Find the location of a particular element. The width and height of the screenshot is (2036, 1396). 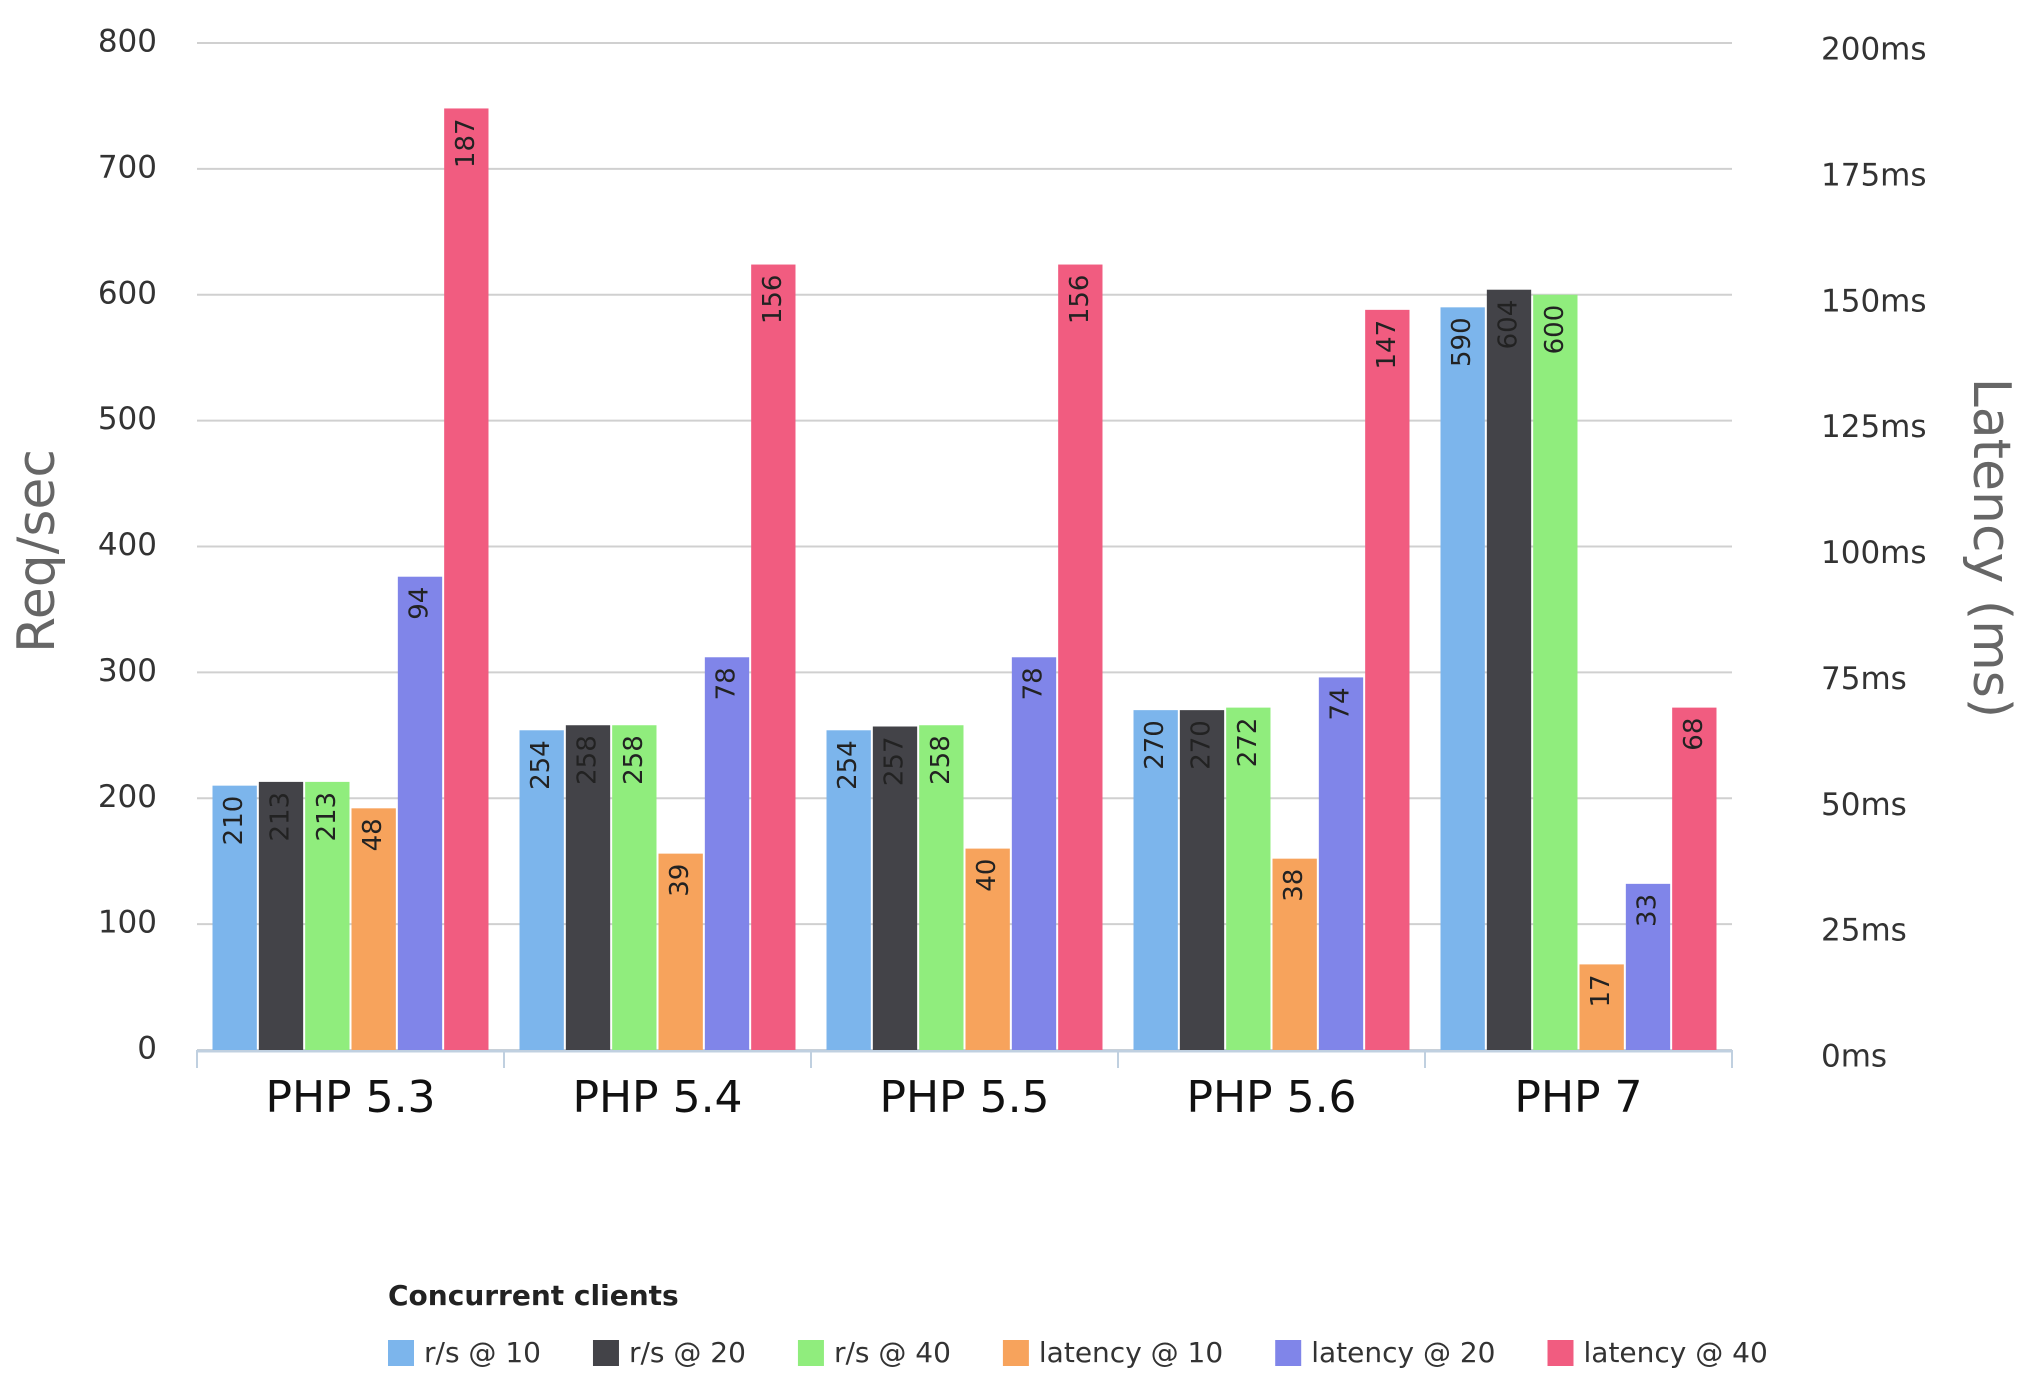

value-label: 604 is located at coordinates (1509, 325).